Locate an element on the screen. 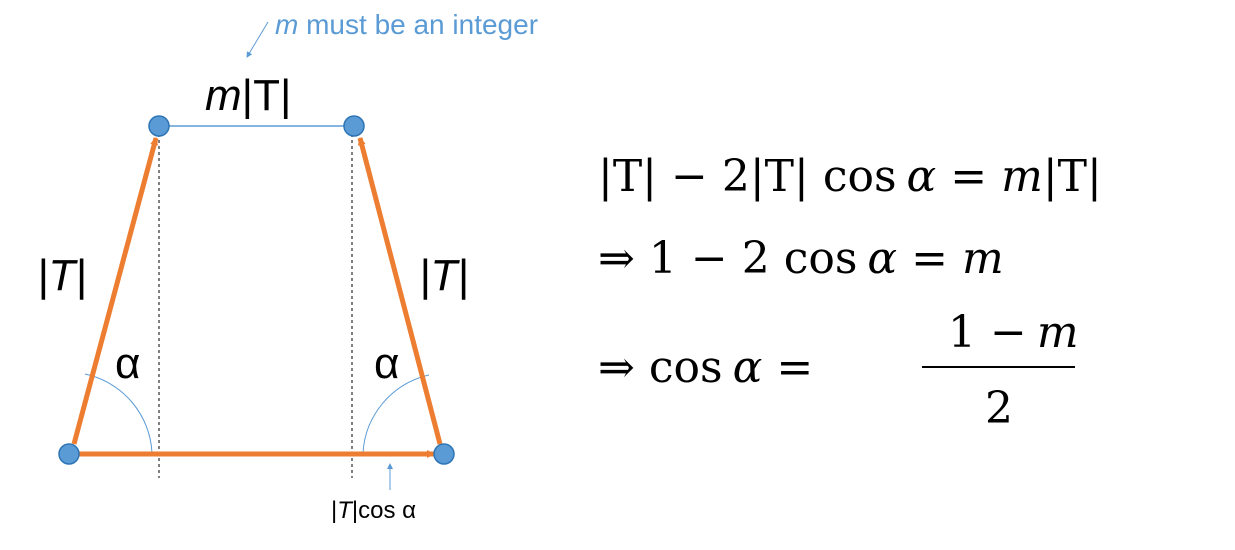 Image resolution: width=1235 pixels, height=550 pixels. top-length-label: m|T| is located at coordinates (248, 95).